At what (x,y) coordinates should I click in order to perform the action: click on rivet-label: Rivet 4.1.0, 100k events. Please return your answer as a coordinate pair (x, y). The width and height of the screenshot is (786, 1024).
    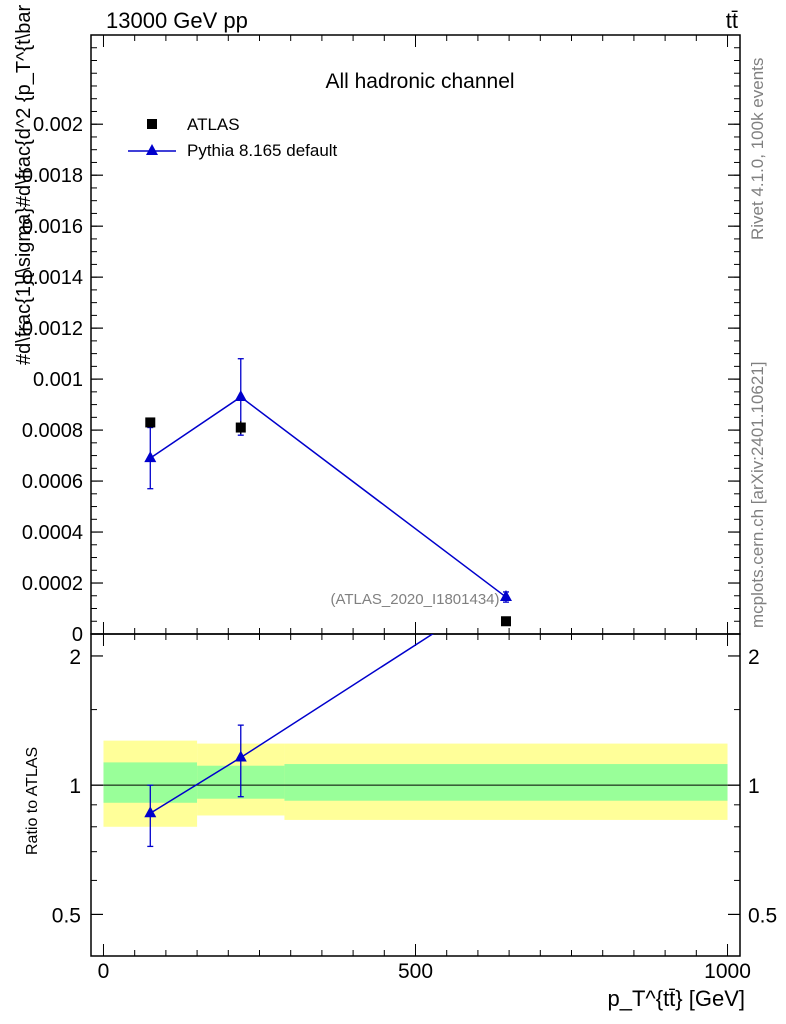
    Looking at the image, I should click on (757, 149).